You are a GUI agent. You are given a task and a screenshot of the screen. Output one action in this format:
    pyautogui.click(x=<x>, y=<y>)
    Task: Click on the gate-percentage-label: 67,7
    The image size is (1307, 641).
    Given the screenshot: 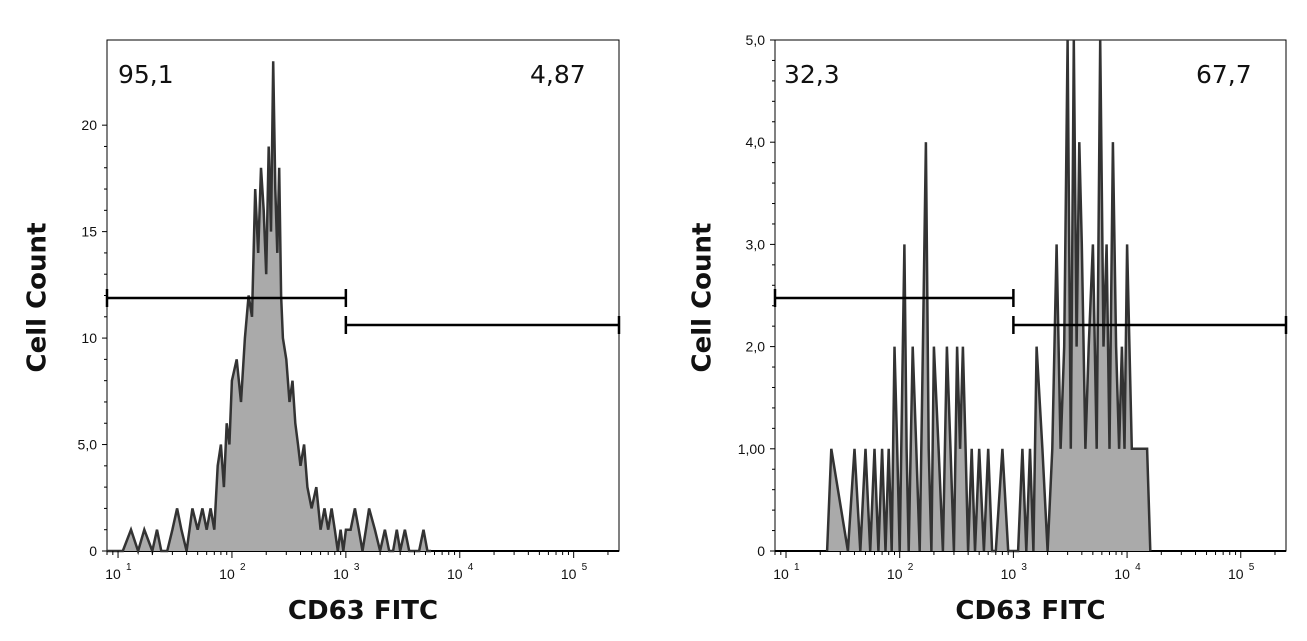 What is the action you would take?
    pyautogui.click(x=1224, y=74)
    